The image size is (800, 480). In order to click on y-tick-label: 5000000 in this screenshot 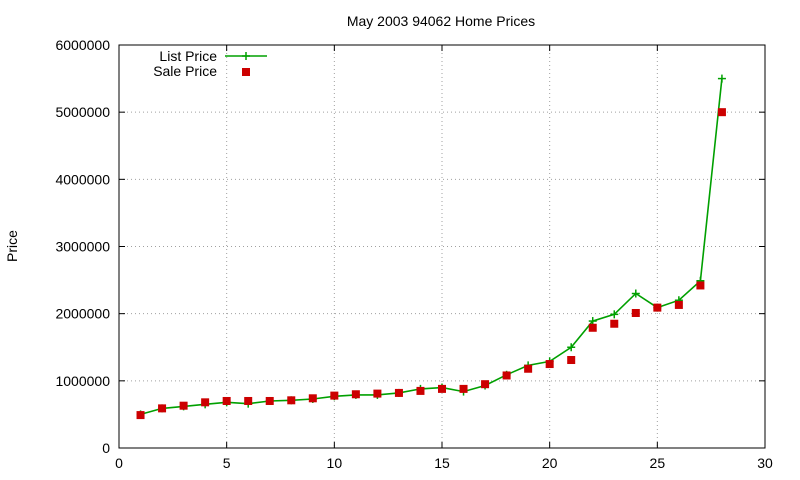, I will do `click(82, 112)`.